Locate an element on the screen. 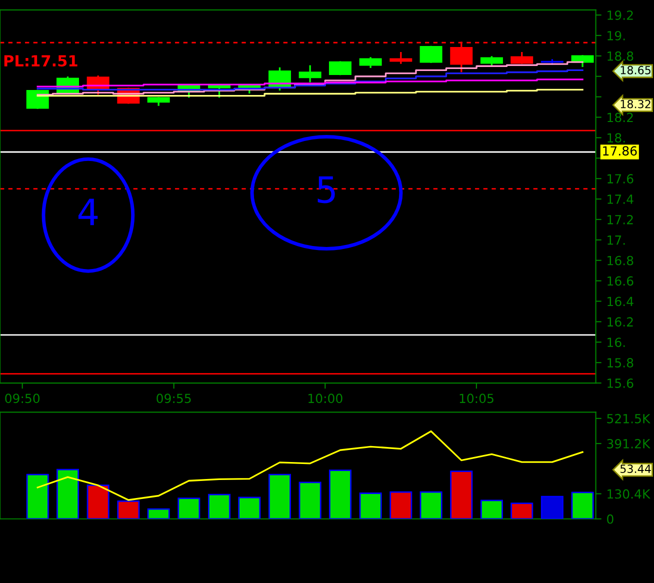 This screenshot has height=583, width=654. text: 53.44 is located at coordinates (635, 469).